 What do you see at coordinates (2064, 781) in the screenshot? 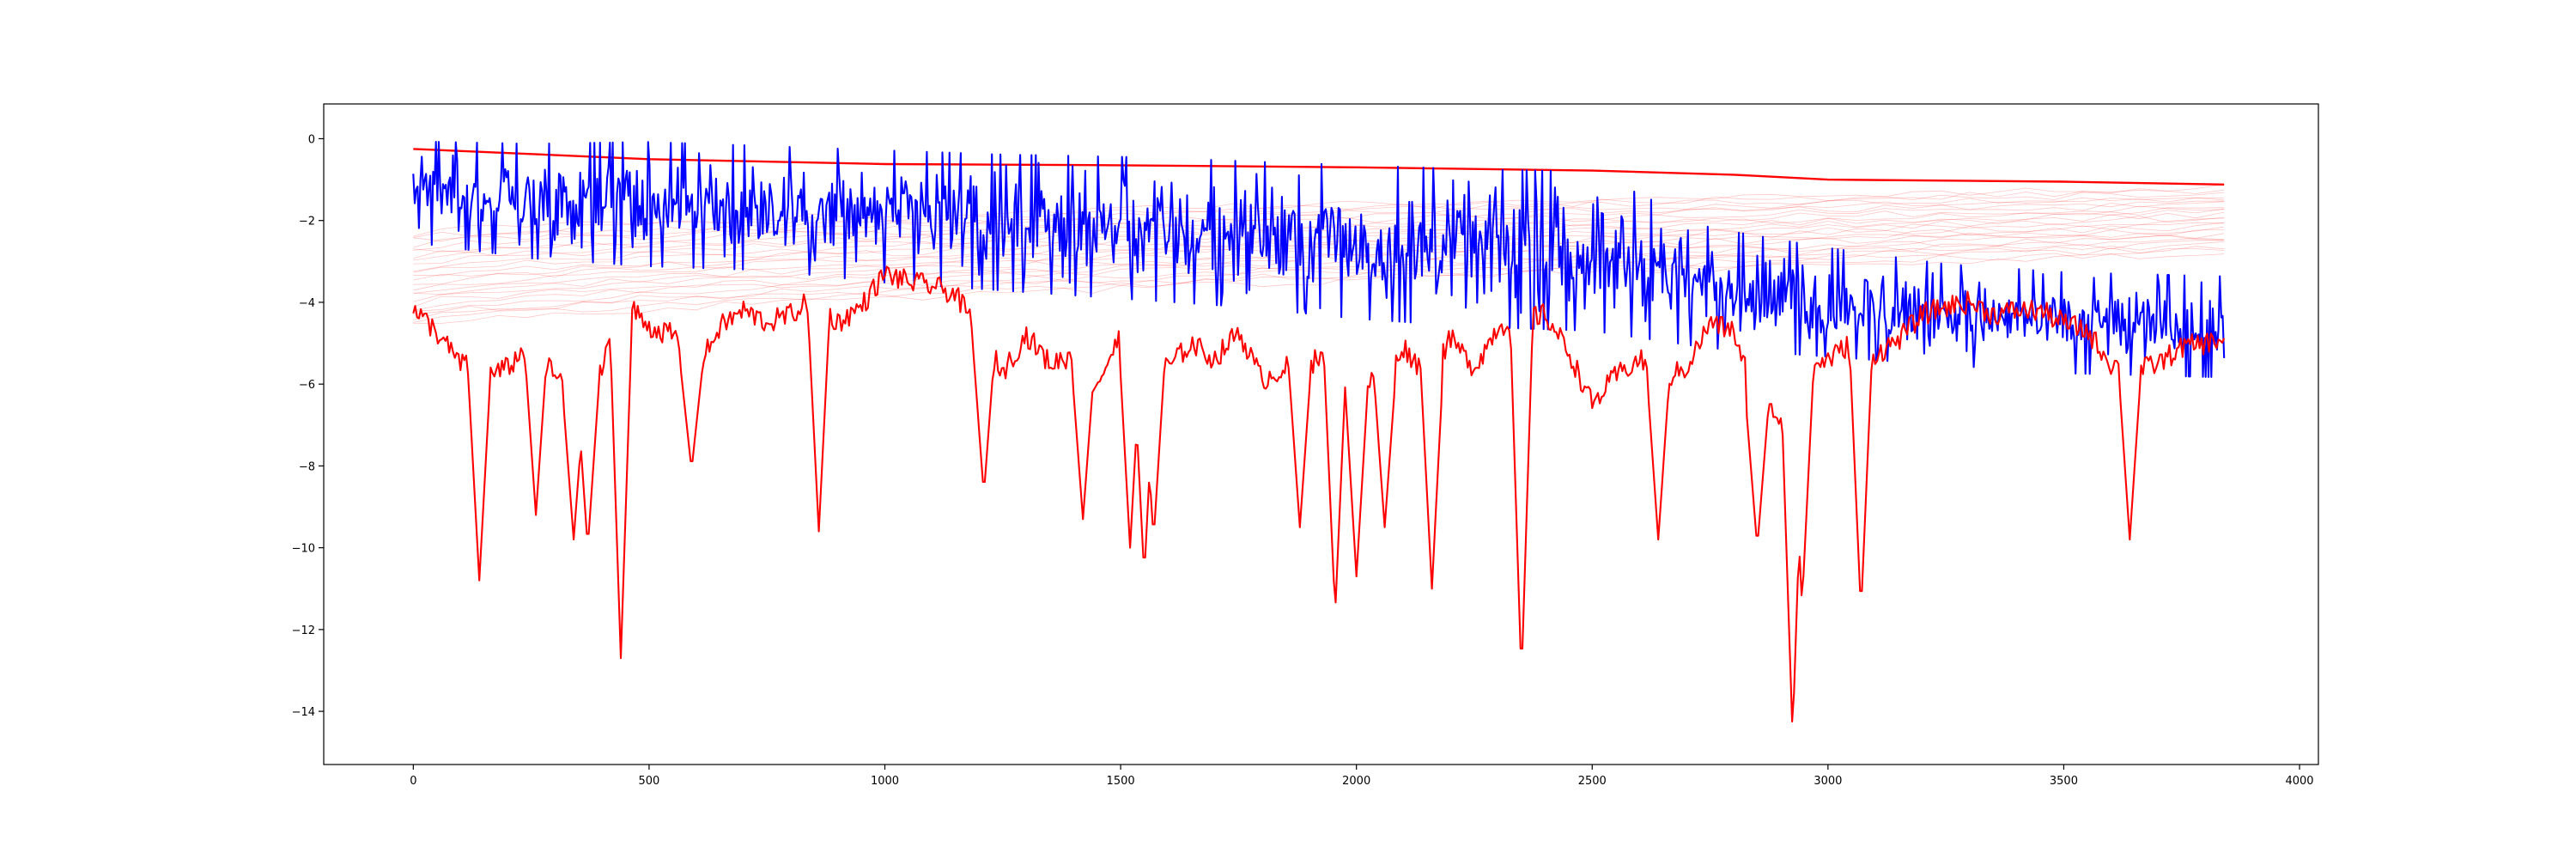
I see `x-tick-label: 3500` at bounding box center [2064, 781].